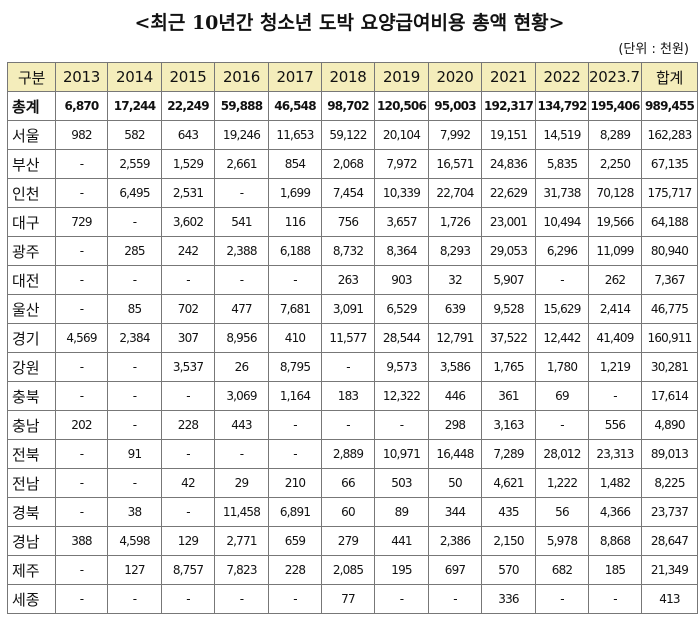  Describe the element at coordinates (615, 483) in the screenshot. I see `table-cell: 1,482` at that location.